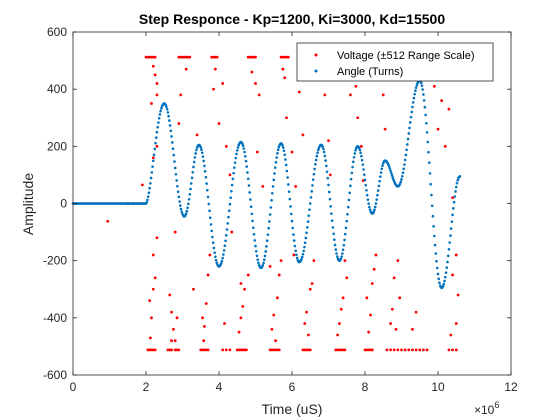  Describe the element at coordinates (28, 204) in the screenshot. I see `y-axis-label: Amplitude` at that location.